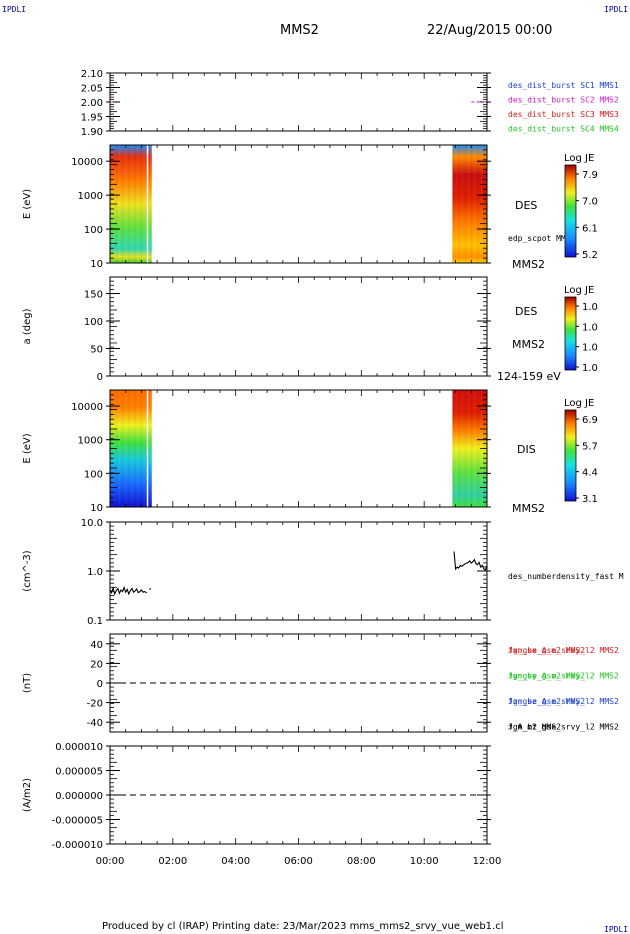 This screenshot has height=934, width=630. Describe the element at coordinates (546, 701) in the screenshot. I see `legend-entry: Jz_gse_A_m2 MMS2` at that location.